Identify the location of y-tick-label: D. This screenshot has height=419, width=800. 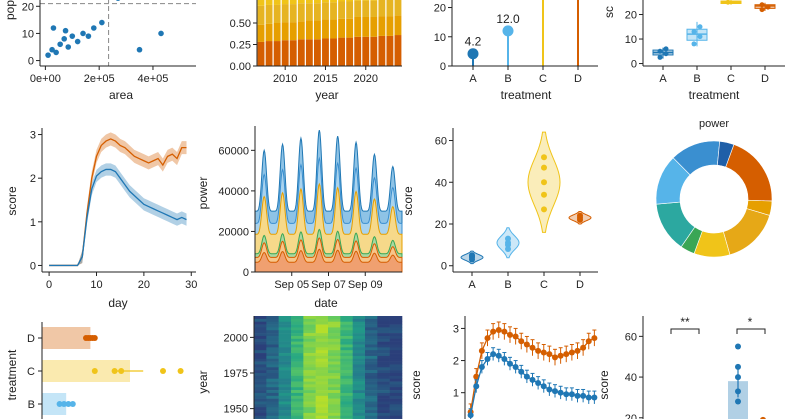
(31, 339).